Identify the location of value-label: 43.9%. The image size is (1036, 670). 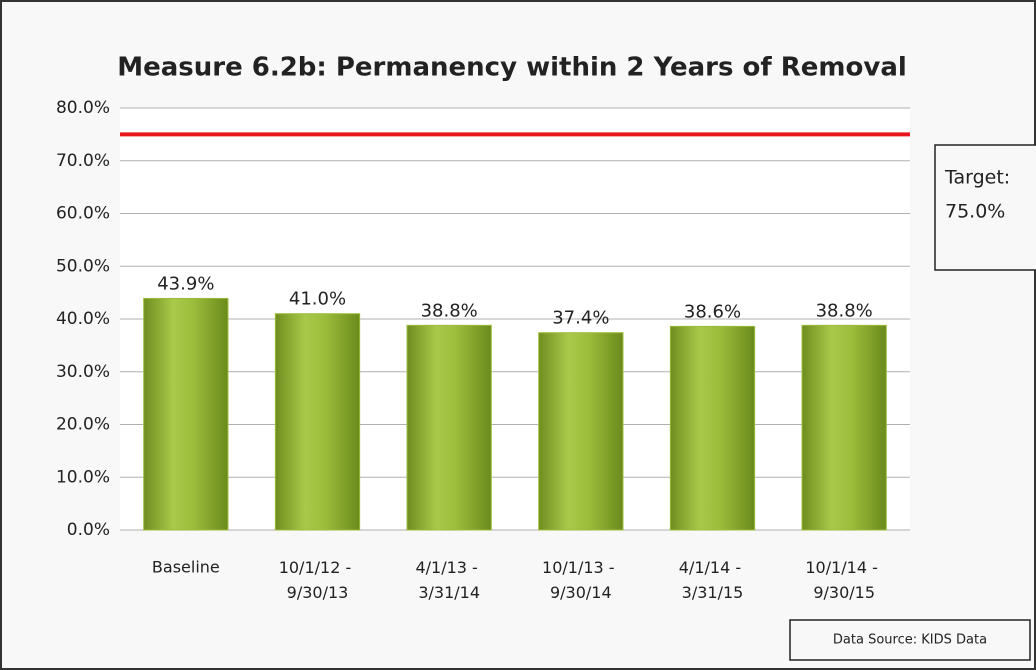
(185, 283).